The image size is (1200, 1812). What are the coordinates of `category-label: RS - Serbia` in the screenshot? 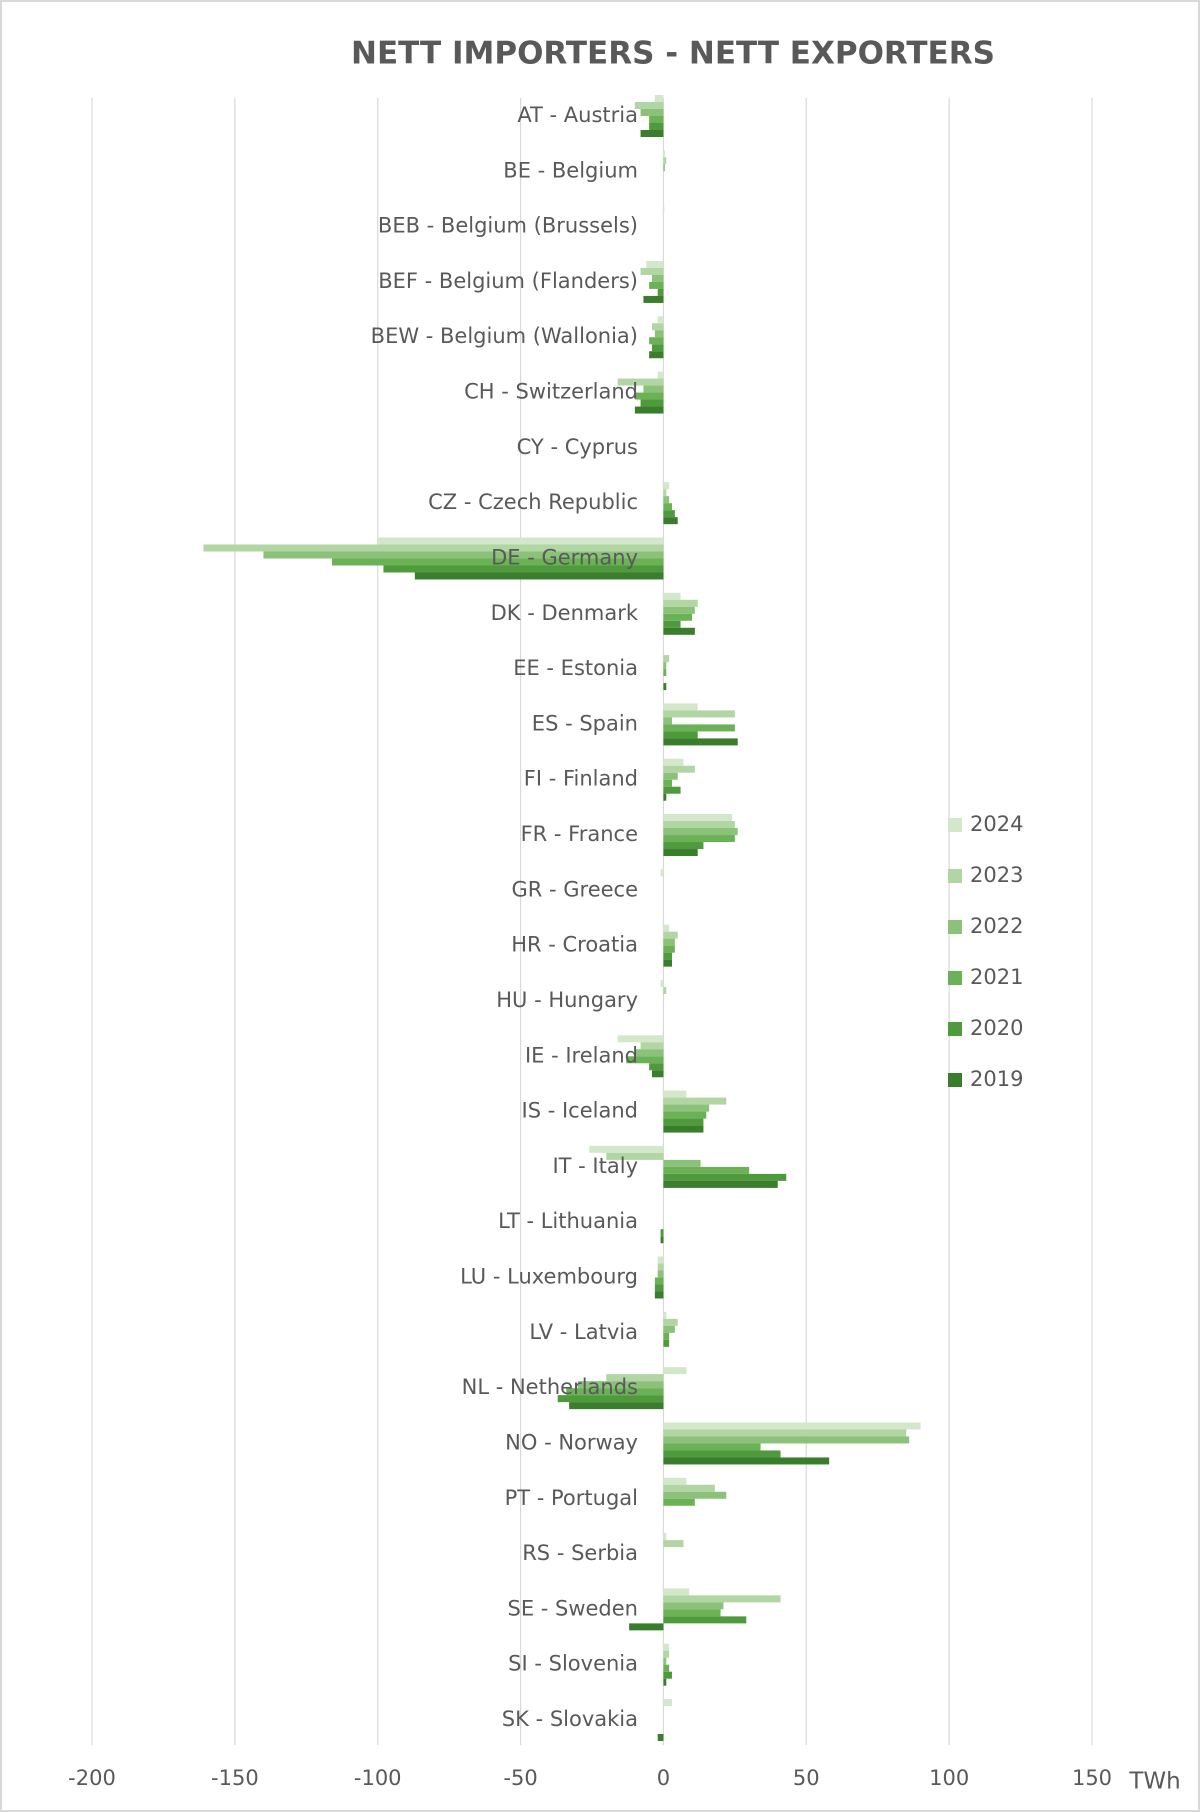 It's located at (580, 1553).